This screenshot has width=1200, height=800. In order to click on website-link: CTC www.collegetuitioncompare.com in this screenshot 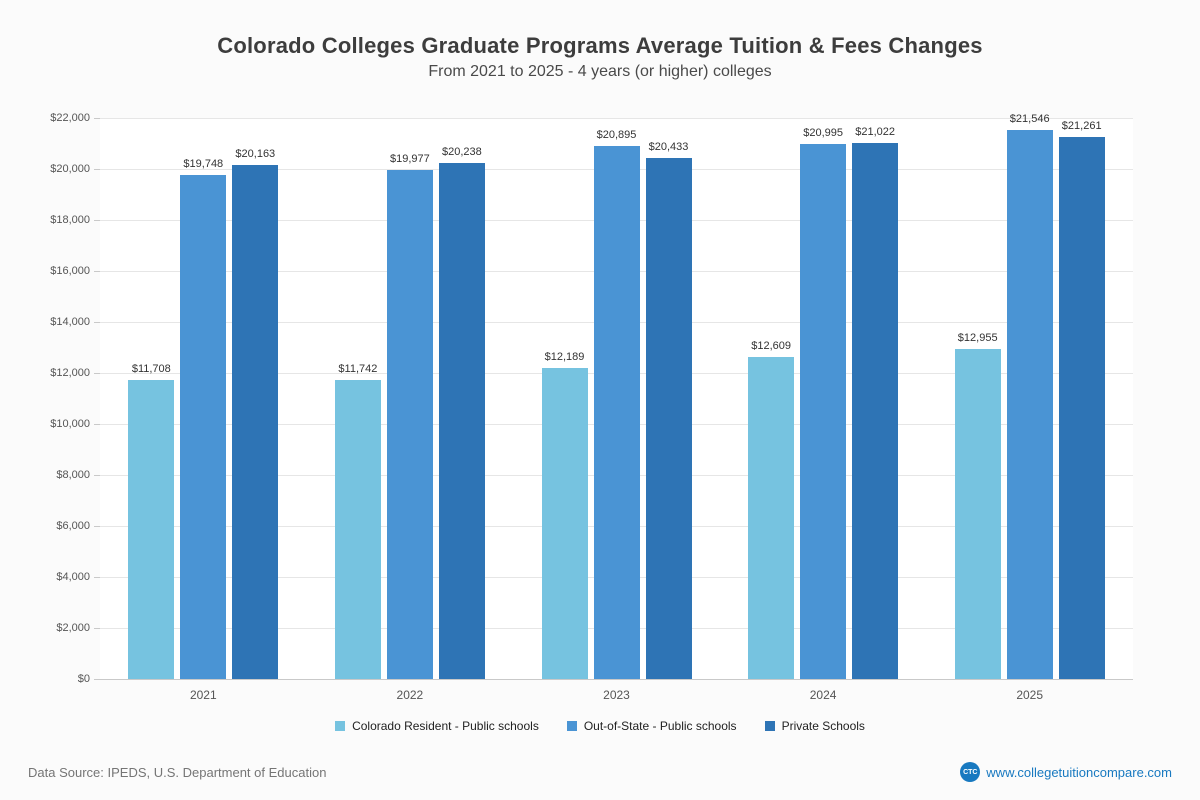, I will do `click(1066, 772)`.